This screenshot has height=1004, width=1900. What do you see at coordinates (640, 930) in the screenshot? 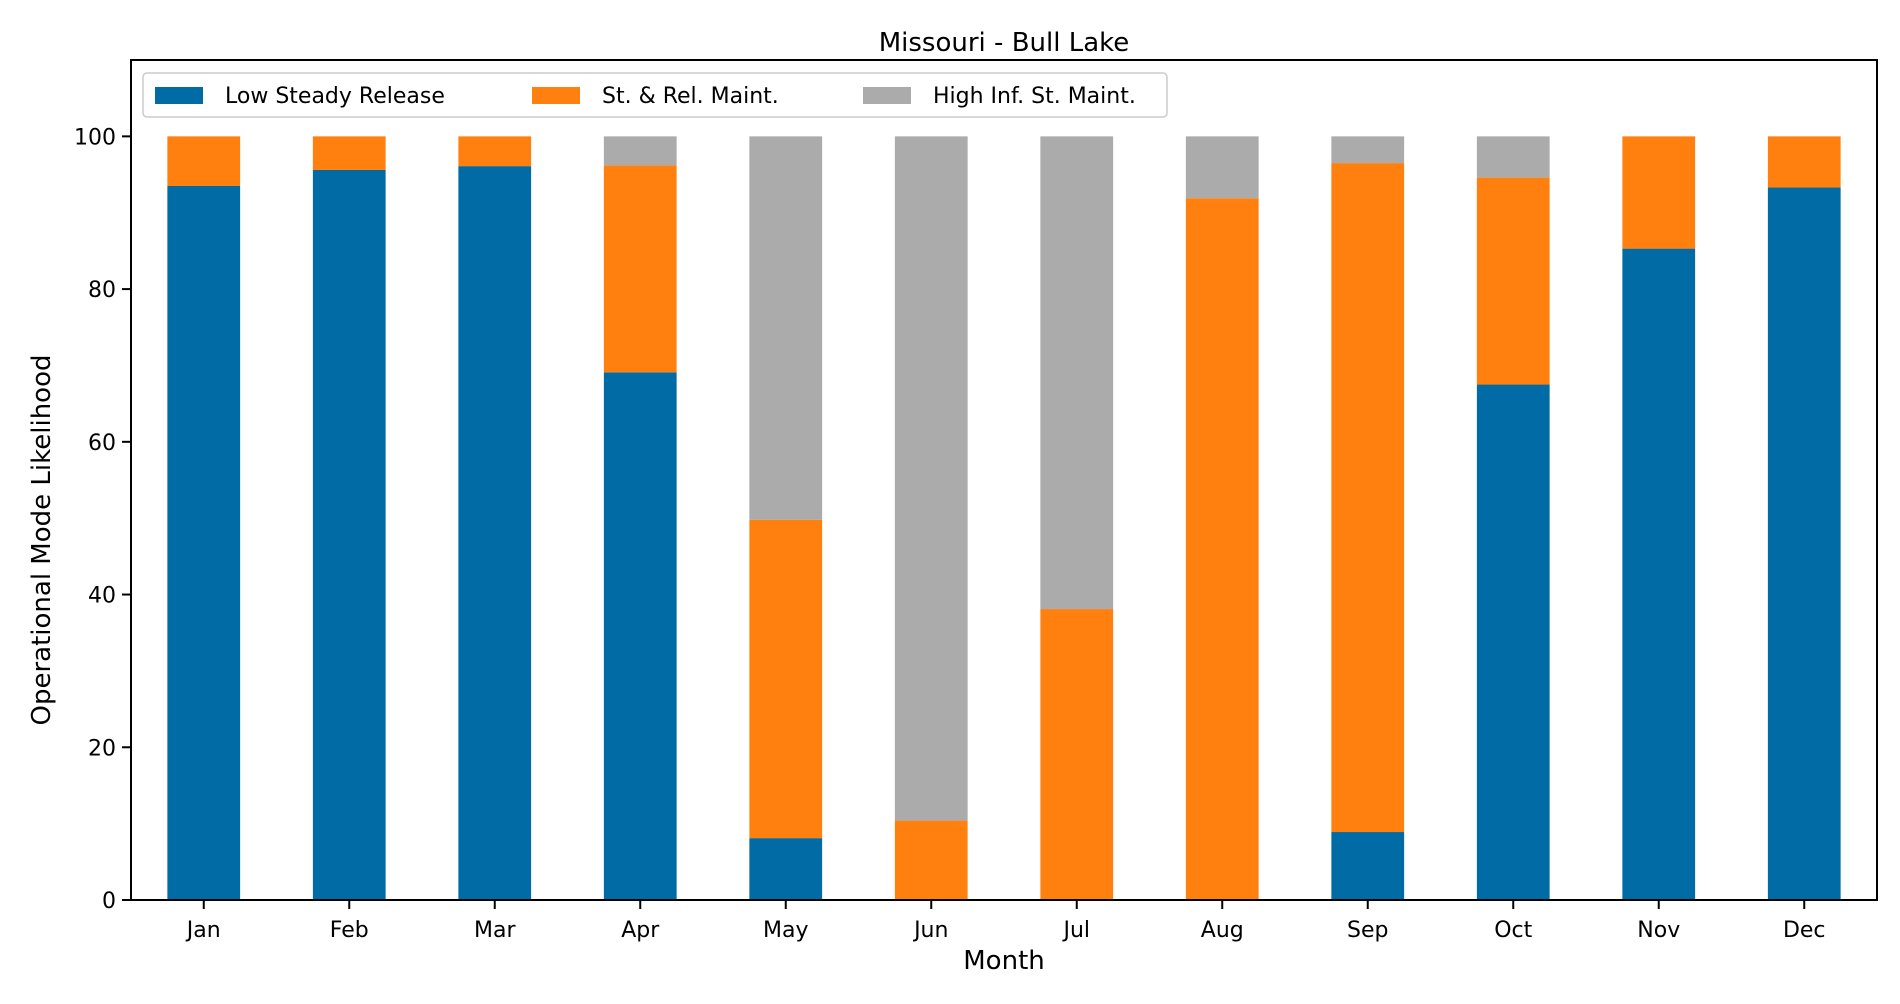
I see `x-tick-label: Apr` at bounding box center [640, 930].